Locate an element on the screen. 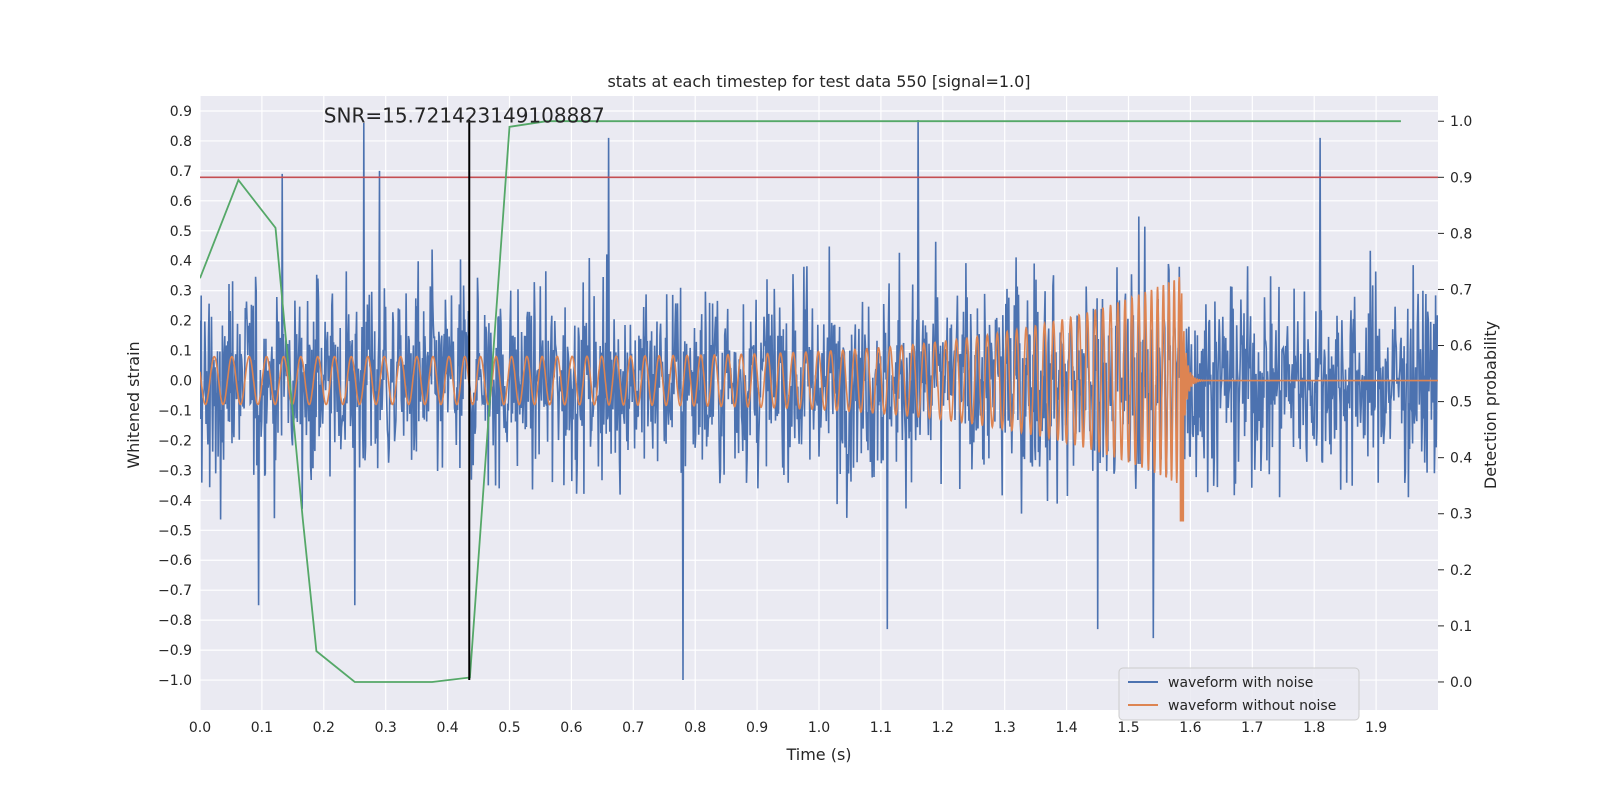 This screenshot has width=1600, height=800. y-right-tick-label: 0.6 is located at coordinates (1461, 347).